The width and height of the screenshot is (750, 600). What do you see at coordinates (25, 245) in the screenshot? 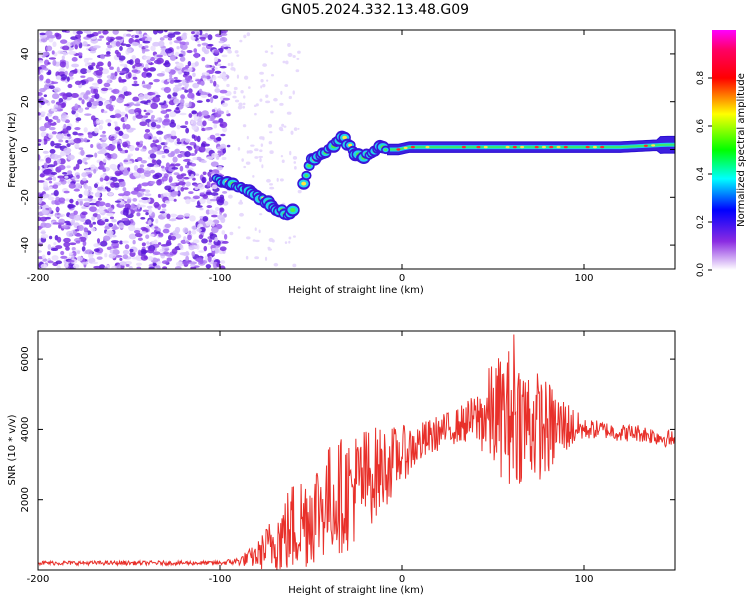
I see `y-tick-label: -40` at bounding box center [25, 245].